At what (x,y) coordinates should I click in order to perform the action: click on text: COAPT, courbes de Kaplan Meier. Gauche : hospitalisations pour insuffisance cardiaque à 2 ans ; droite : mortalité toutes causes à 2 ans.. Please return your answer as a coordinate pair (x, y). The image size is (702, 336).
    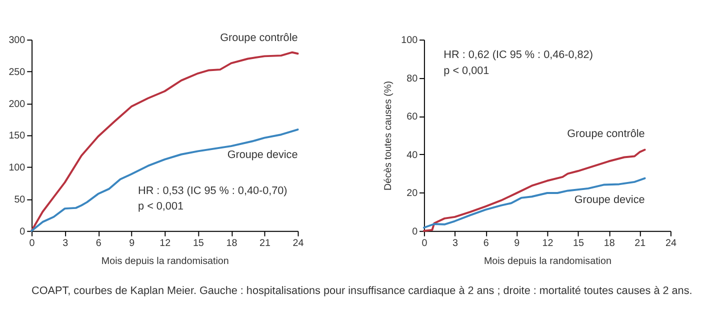
    Looking at the image, I should click on (362, 290).